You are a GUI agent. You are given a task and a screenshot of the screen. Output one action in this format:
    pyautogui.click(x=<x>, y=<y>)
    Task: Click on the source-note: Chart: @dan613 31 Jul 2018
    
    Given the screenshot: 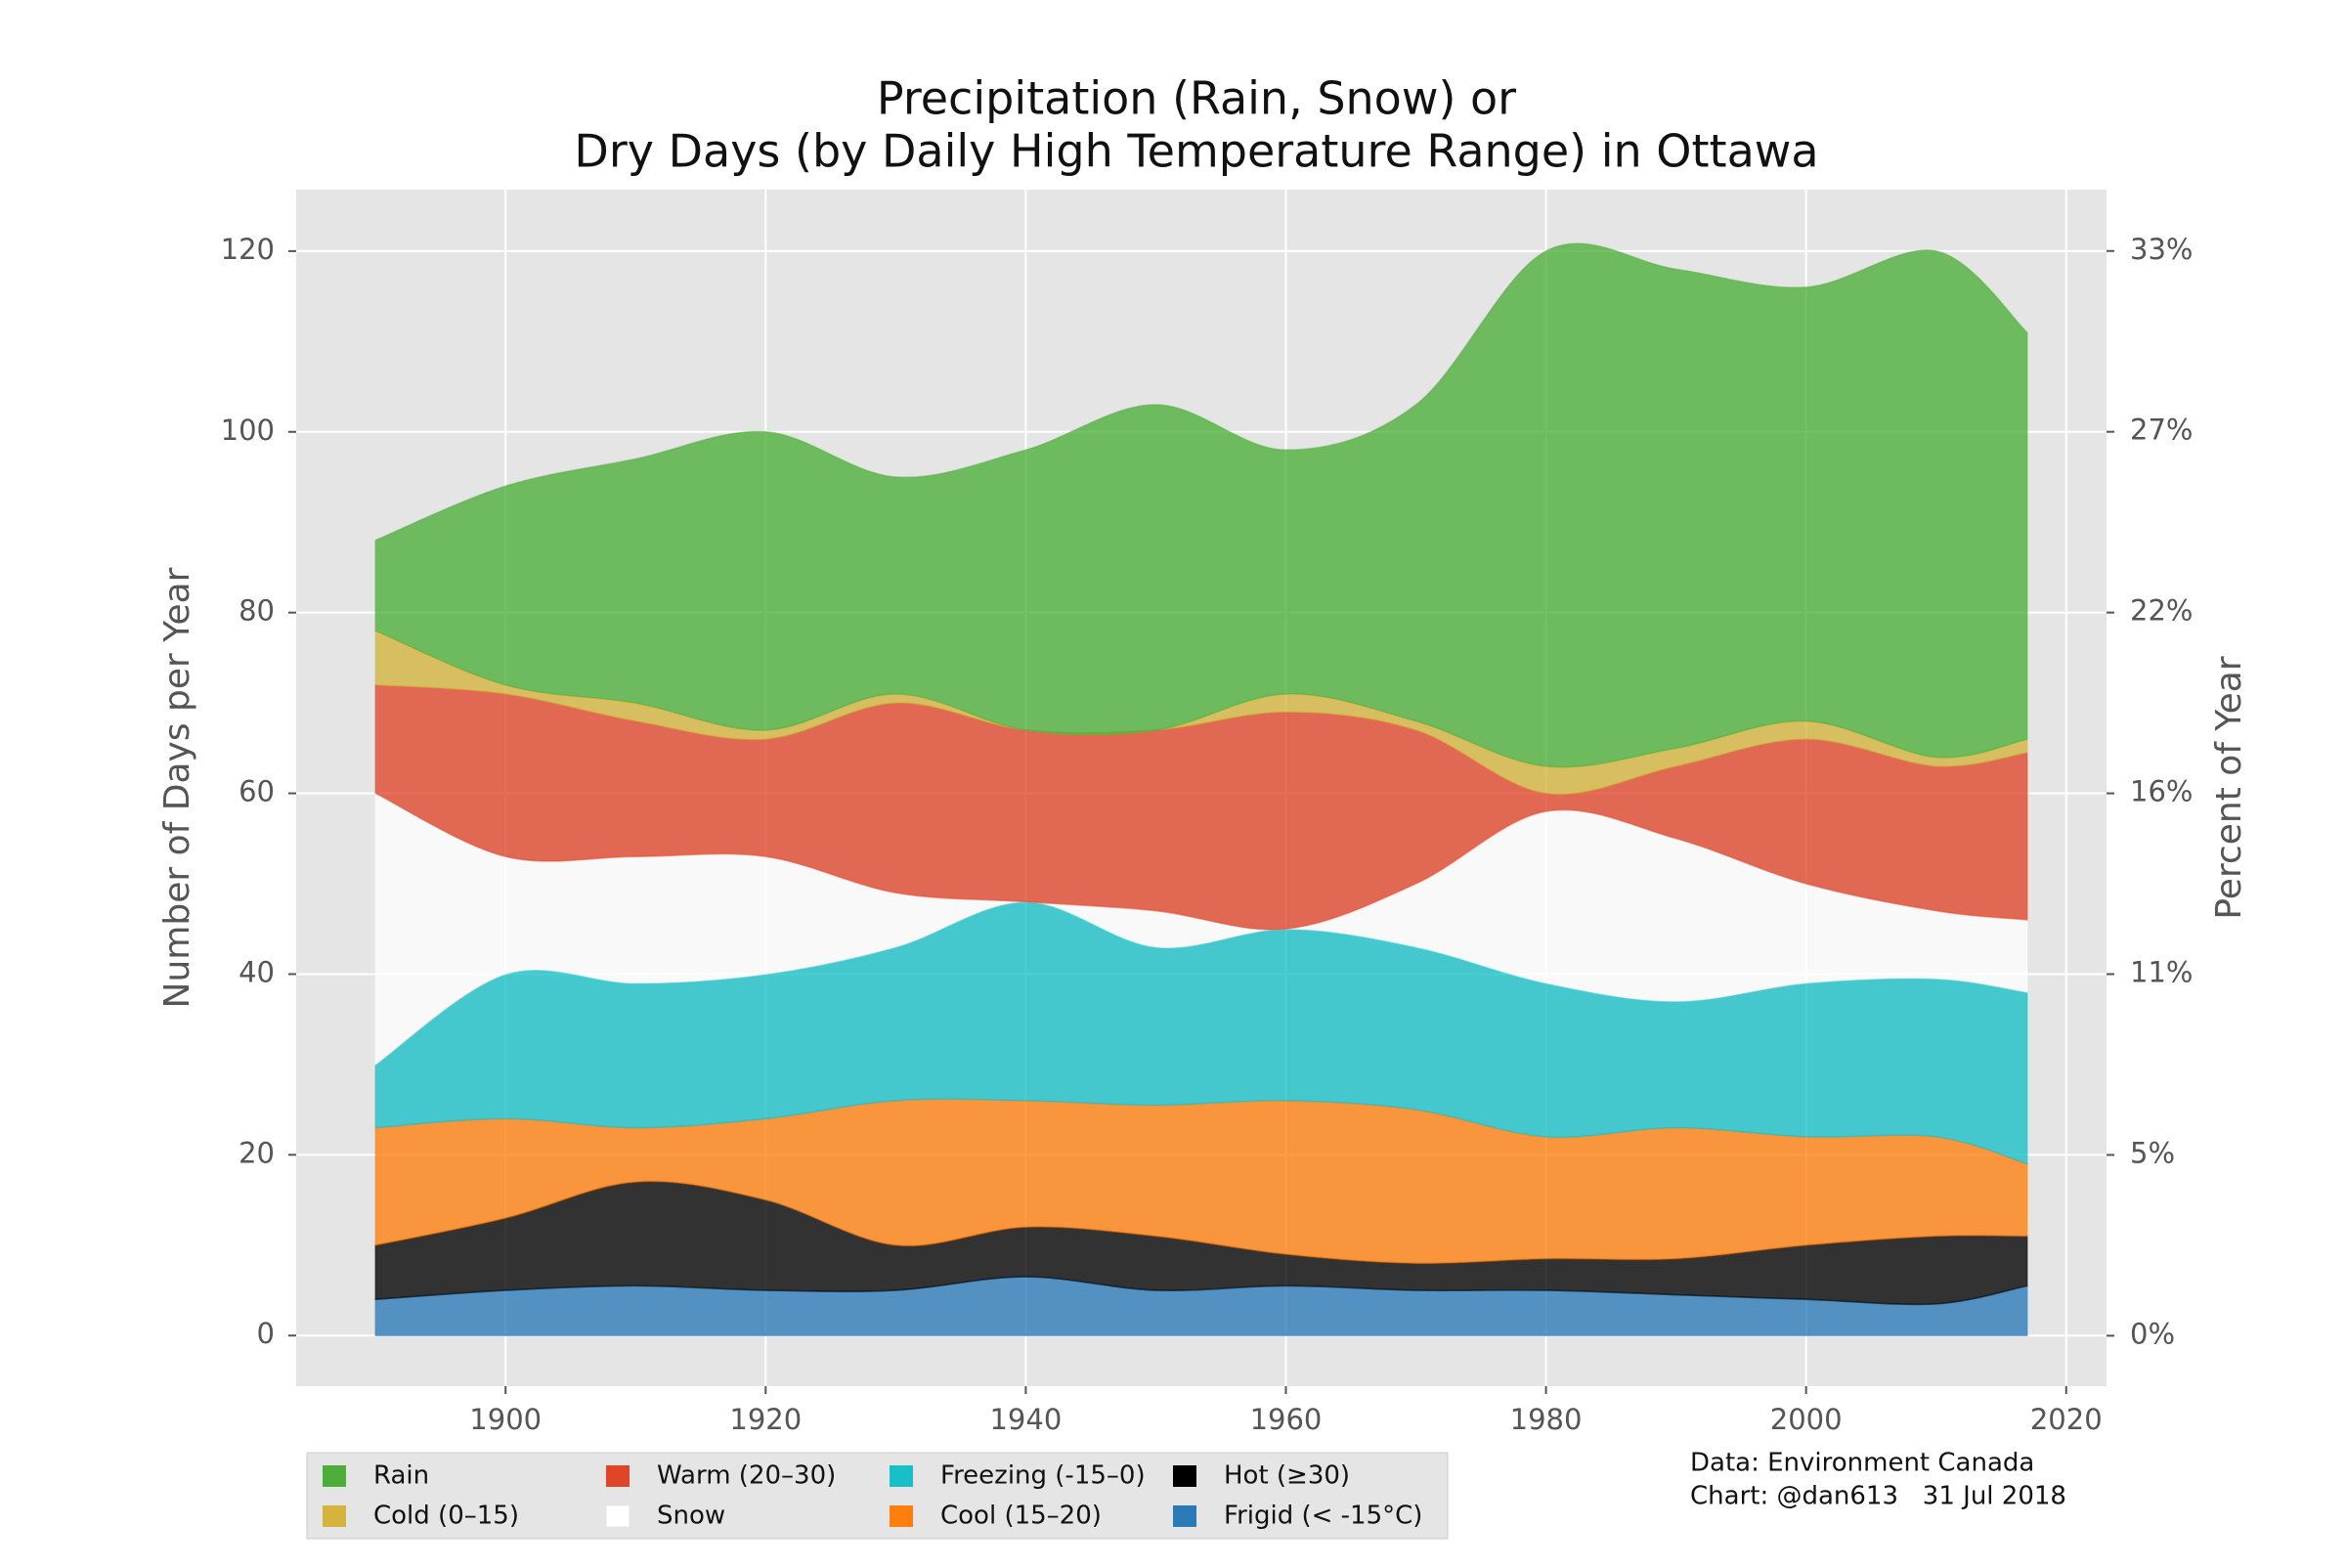 What is the action you would take?
    pyautogui.click(x=1878, y=1497)
    